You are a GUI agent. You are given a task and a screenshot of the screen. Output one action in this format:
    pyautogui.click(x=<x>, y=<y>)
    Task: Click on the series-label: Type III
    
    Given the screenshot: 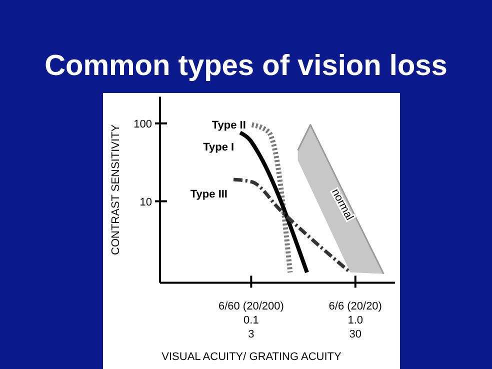 What is the action you would take?
    pyautogui.click(x=209, y=194)
    